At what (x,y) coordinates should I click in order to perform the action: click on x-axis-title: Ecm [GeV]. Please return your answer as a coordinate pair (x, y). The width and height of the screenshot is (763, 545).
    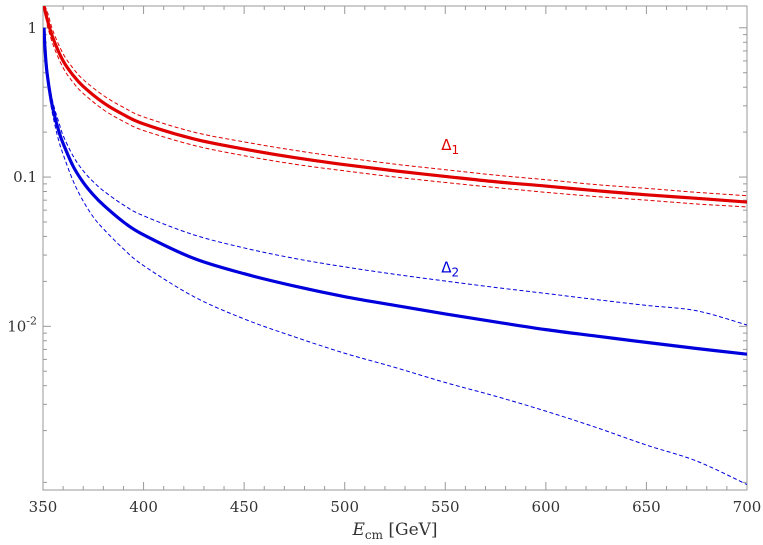
    Looking at the image, I should click on (394, 531).